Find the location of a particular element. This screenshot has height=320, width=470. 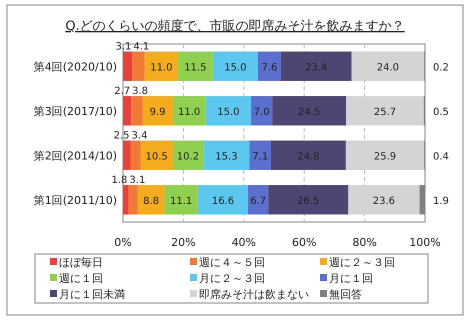

legend-label: ほぼ毎日 is located at coordinates (81, 262).